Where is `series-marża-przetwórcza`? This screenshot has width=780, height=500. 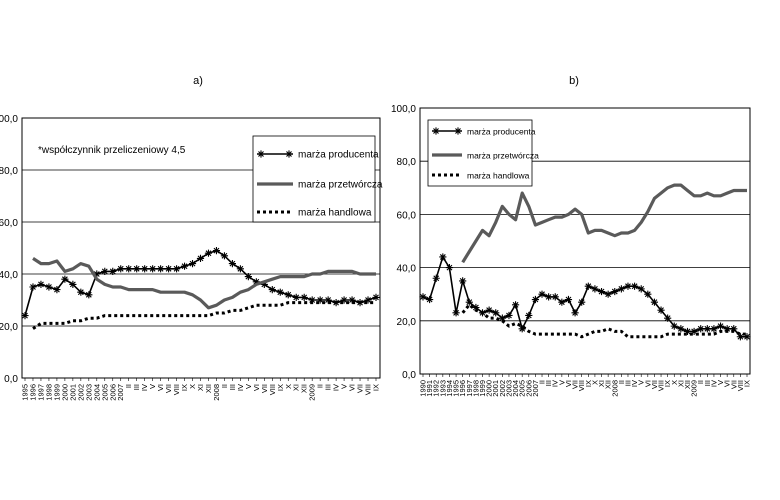 series-marża-przetwórcza is located at coordinates (204, 283).